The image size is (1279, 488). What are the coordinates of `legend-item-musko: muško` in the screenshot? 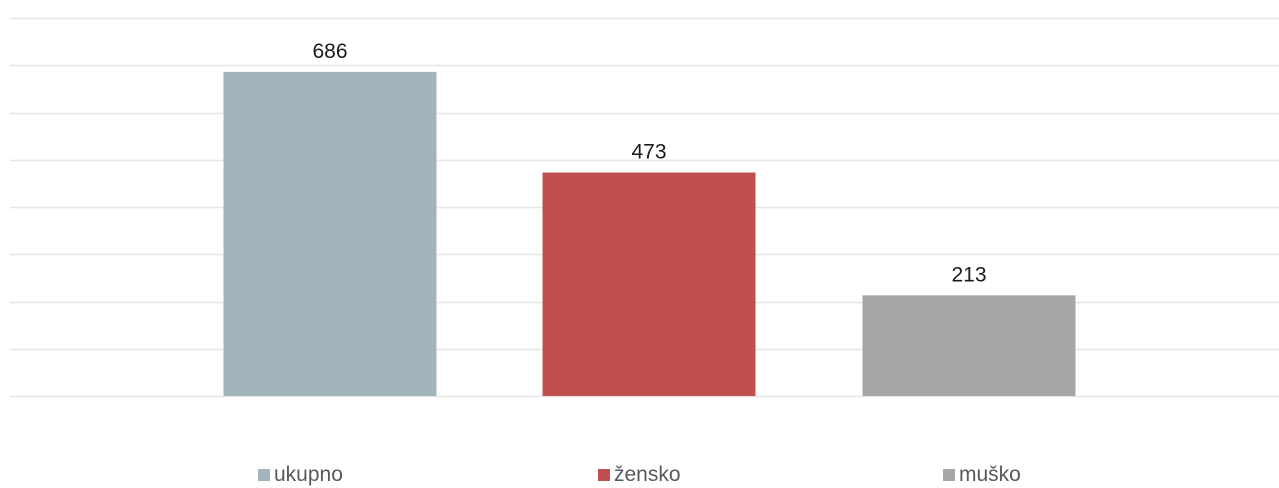 It's located at (982, 474).